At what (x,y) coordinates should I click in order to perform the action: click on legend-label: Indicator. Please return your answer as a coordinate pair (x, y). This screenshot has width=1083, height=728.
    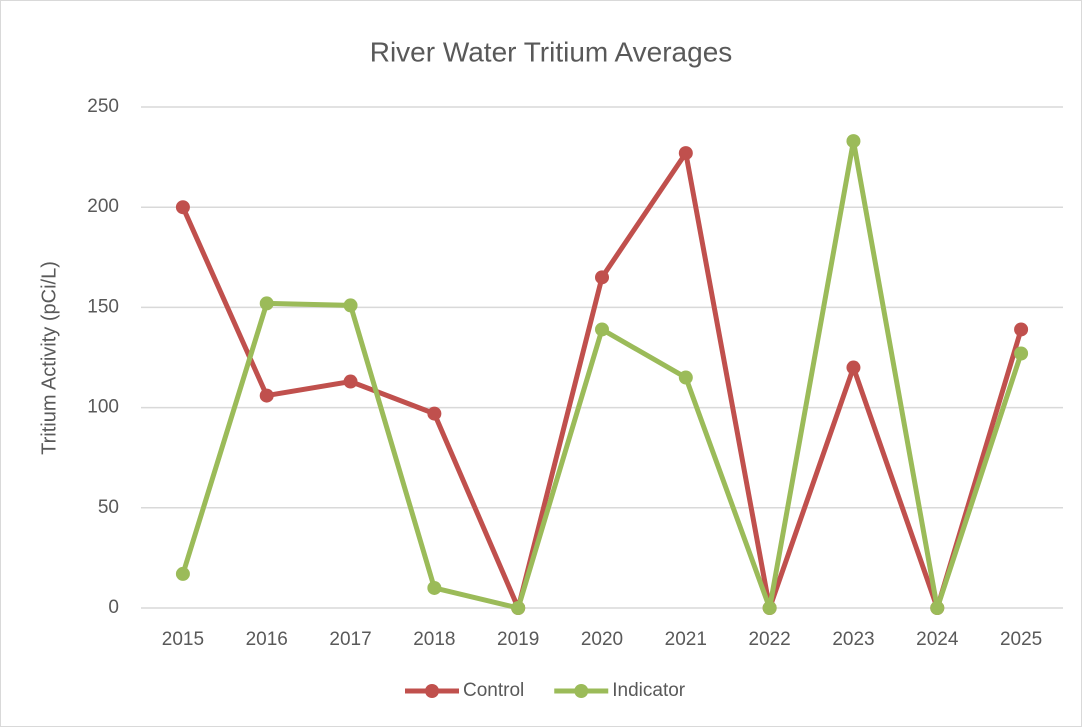
    Looking at the image, I should click on (649, 690).